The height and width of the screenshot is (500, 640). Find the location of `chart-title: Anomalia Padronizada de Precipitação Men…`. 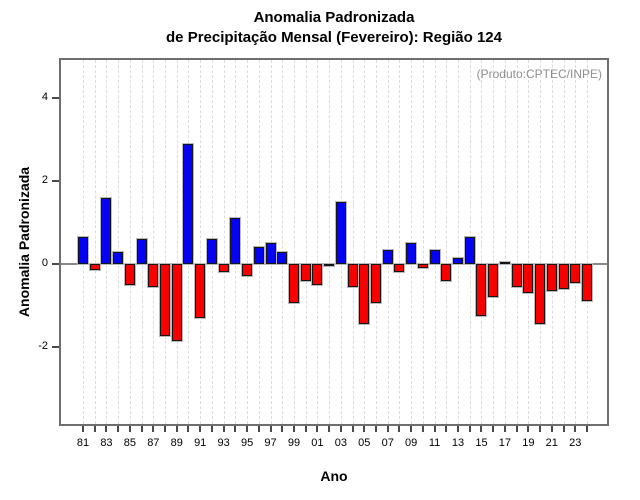

chart-title: Anomalia Padronizada de Precipitação Men… is located at coordinates (334, 28).